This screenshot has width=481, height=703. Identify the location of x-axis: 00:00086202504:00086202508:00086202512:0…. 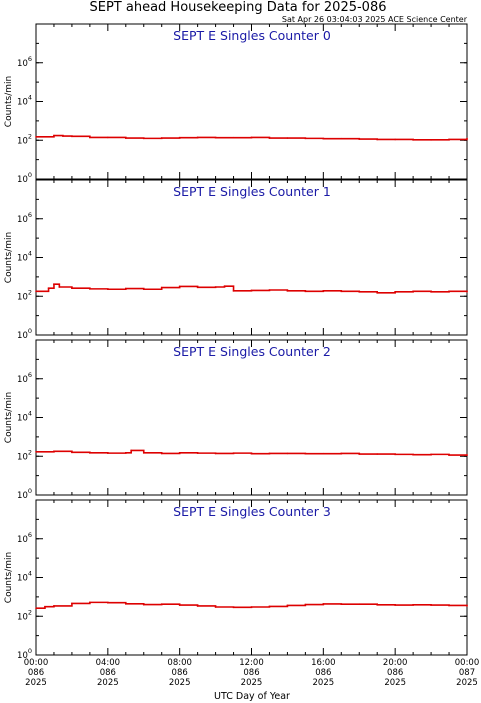
(252, 673).